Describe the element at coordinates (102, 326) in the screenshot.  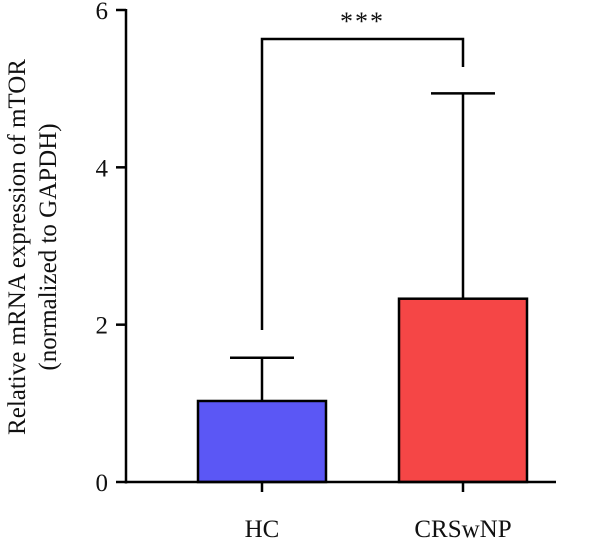
I see `y-tick-label-2: 2` at that location.